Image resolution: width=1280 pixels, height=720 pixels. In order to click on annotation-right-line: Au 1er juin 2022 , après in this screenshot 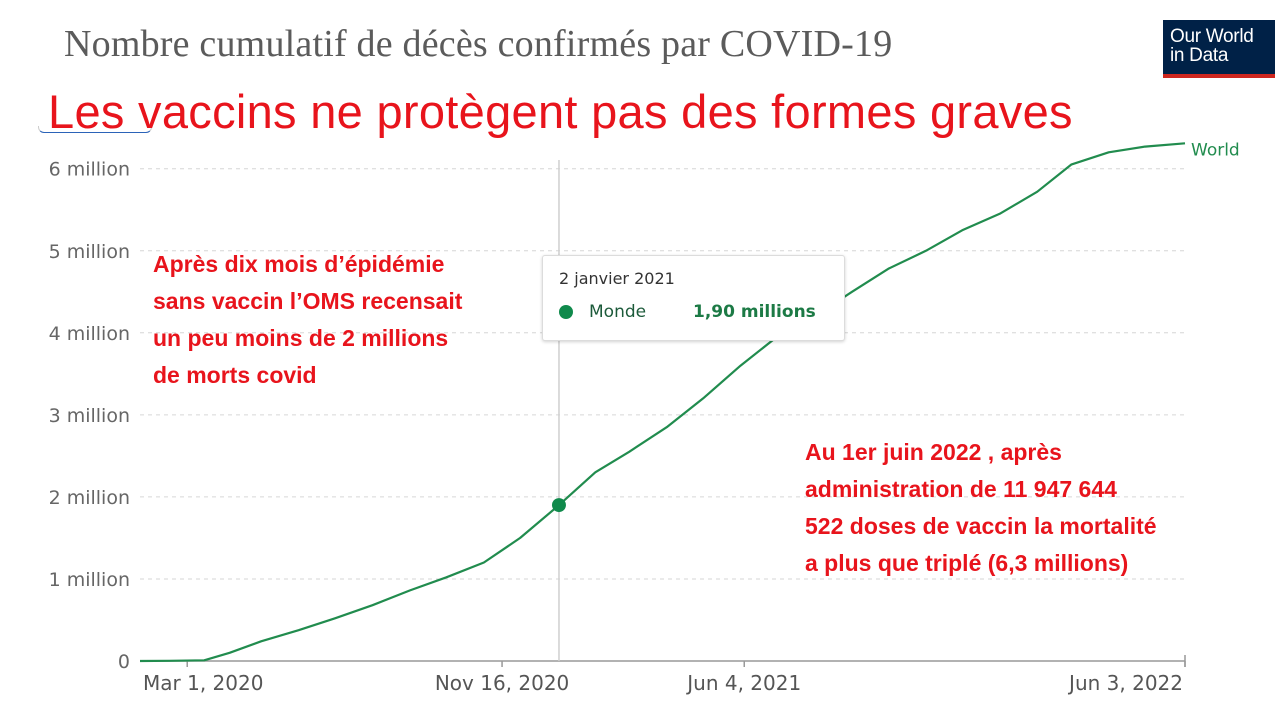, I will do `click(933, 452)`.